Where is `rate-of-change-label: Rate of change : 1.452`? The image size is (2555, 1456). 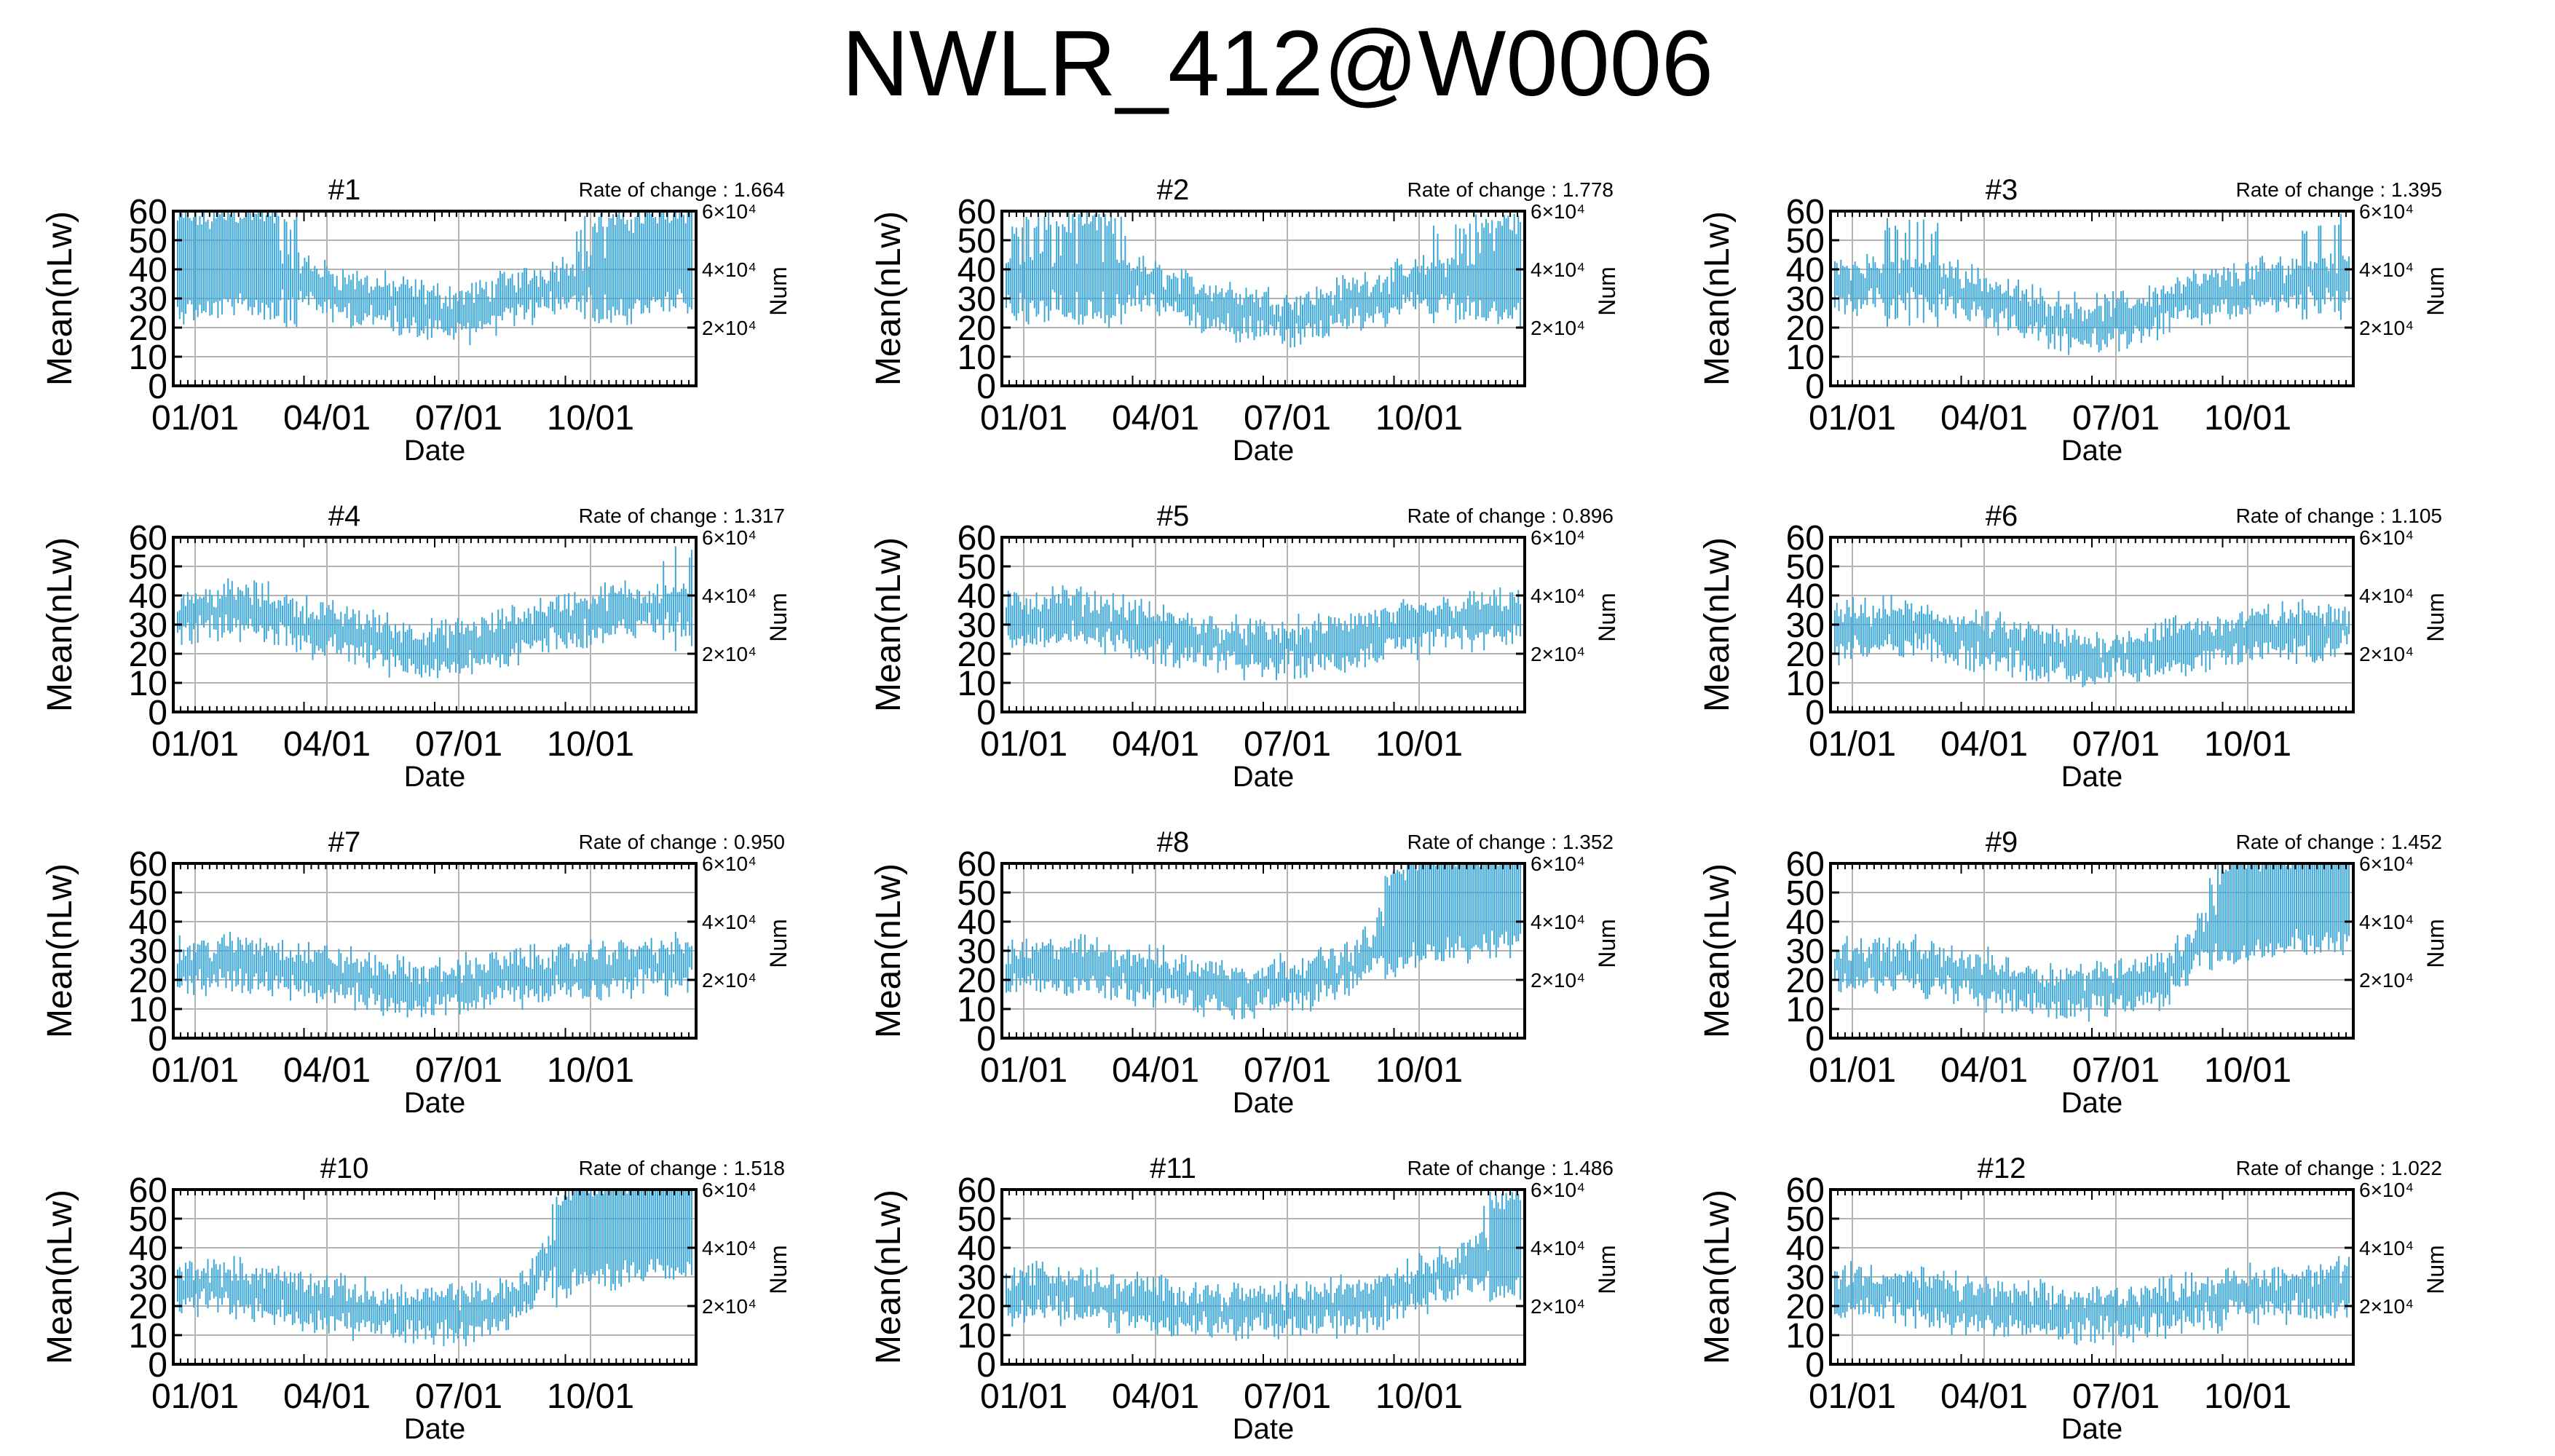
rate-of-change-label: Rate of change : 1.452 is located at coordinates (2339, 842).